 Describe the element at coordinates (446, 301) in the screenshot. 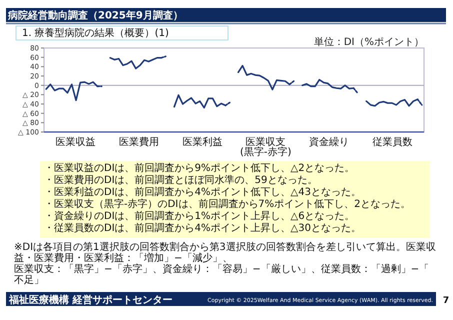

I see `text: 7` at that location.